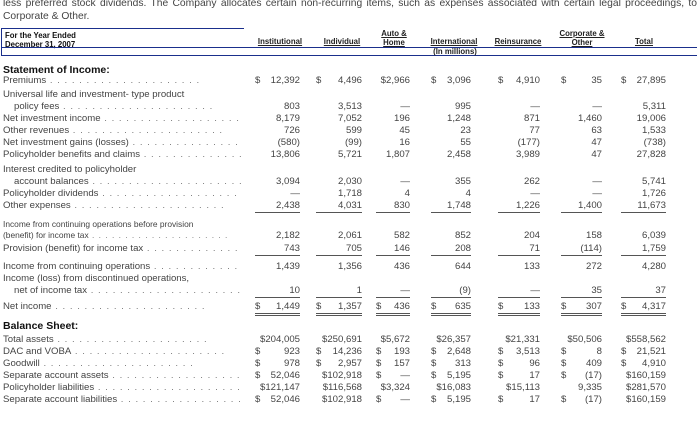 Image resolution: width=699 pixels, height=438 pixels. I want to click on cell-nii-col6: 19,006, so click(651, 118).